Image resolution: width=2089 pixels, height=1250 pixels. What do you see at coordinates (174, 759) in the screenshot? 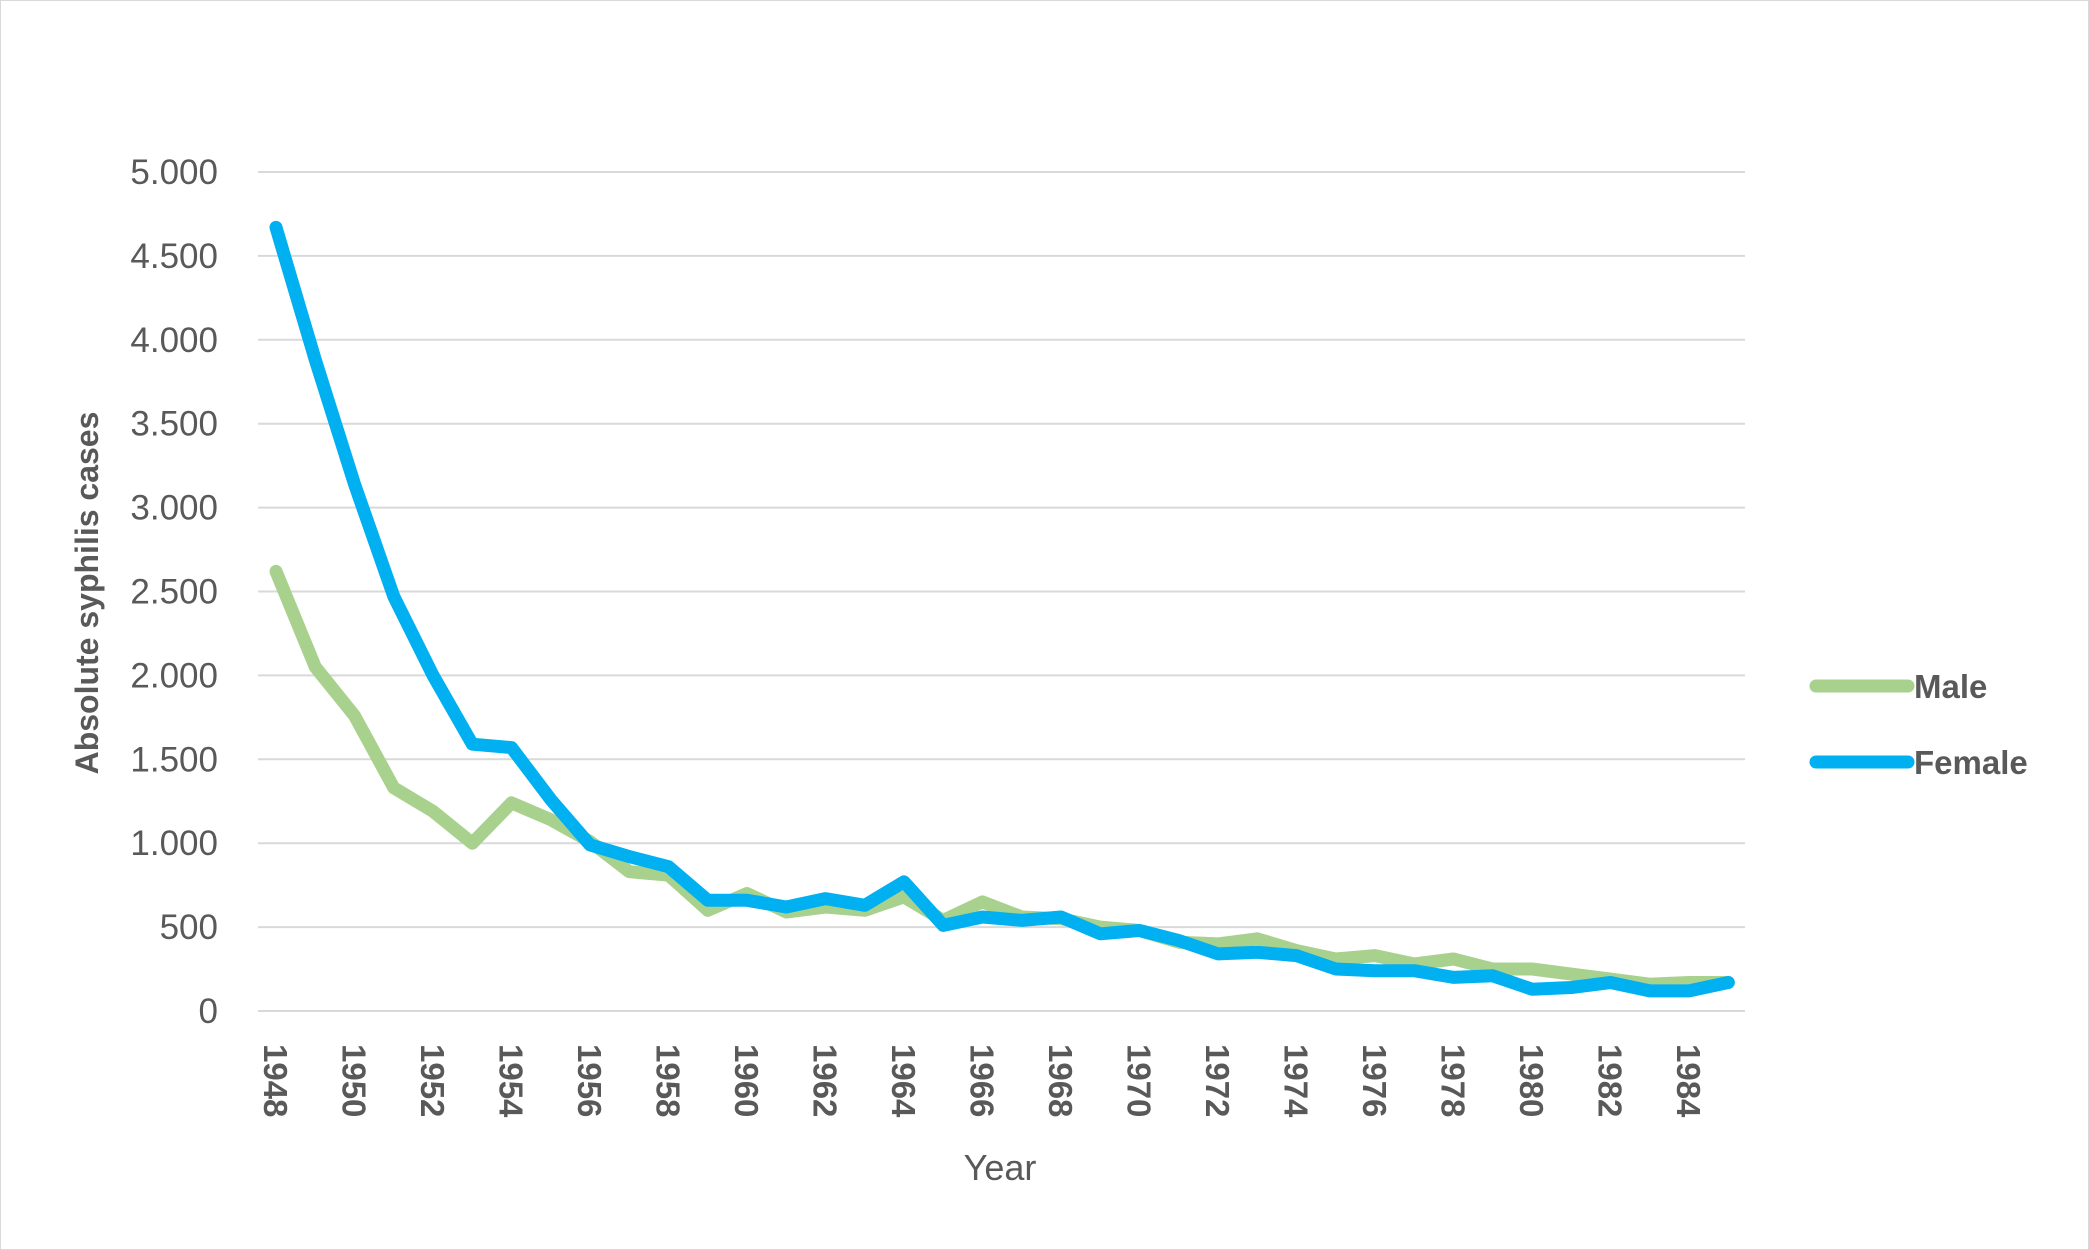
I see `y-tick-label: 1.500` at bounding box center [174, 759].